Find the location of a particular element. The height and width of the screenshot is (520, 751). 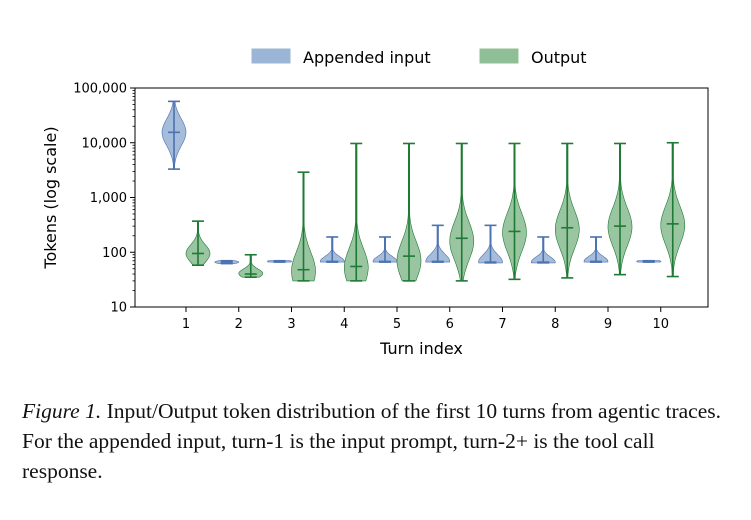

legend-label-appended-input: Appended input is located at coordinates (367, 57).